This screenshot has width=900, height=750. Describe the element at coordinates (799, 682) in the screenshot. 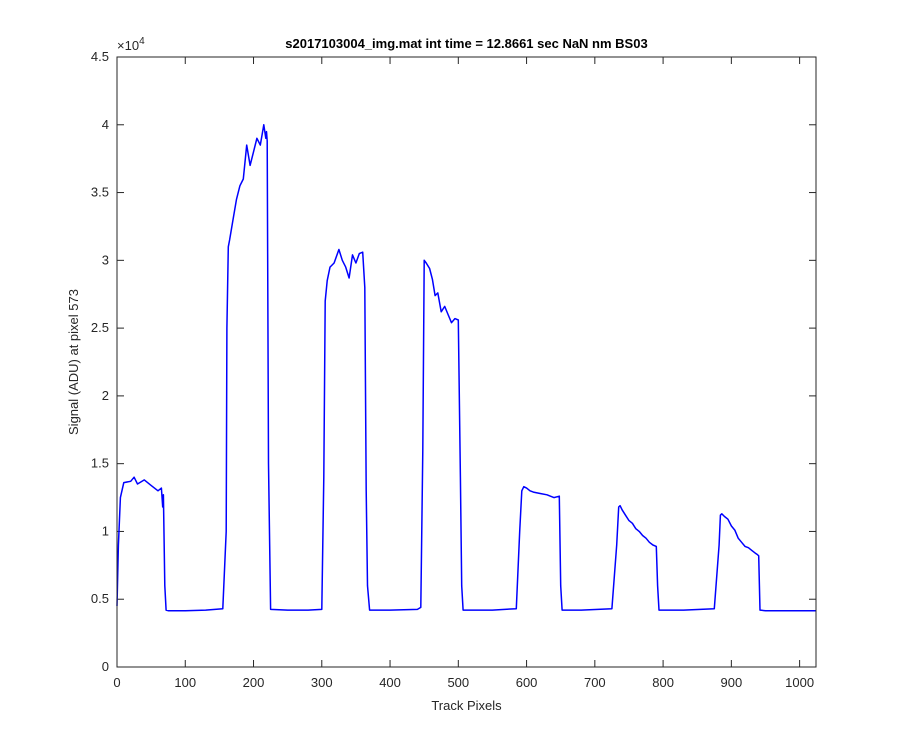

I see `x-tick-label: 1000` at that location.